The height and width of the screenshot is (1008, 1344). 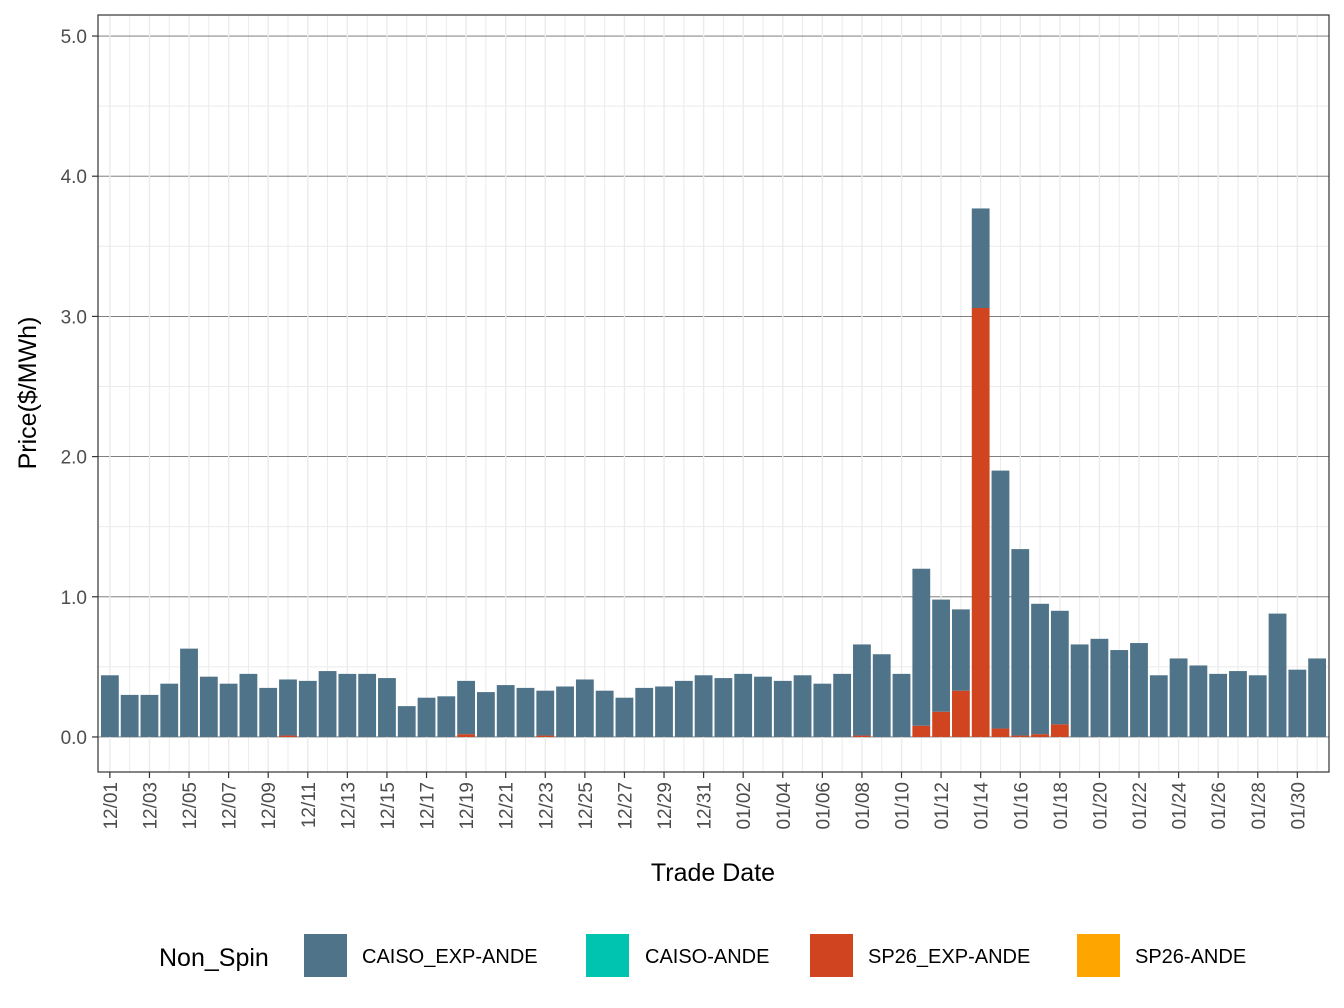 I want to click on x-tick-label: 01/22, so click(x=1140, y=806).